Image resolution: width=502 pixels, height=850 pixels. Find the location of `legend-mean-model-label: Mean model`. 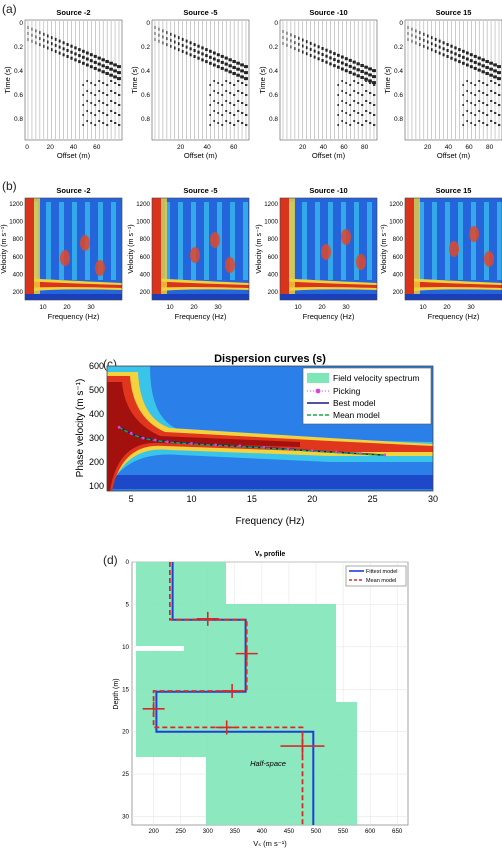

legend-mean-model-label: Mean model is located at coordinates (381, 581).